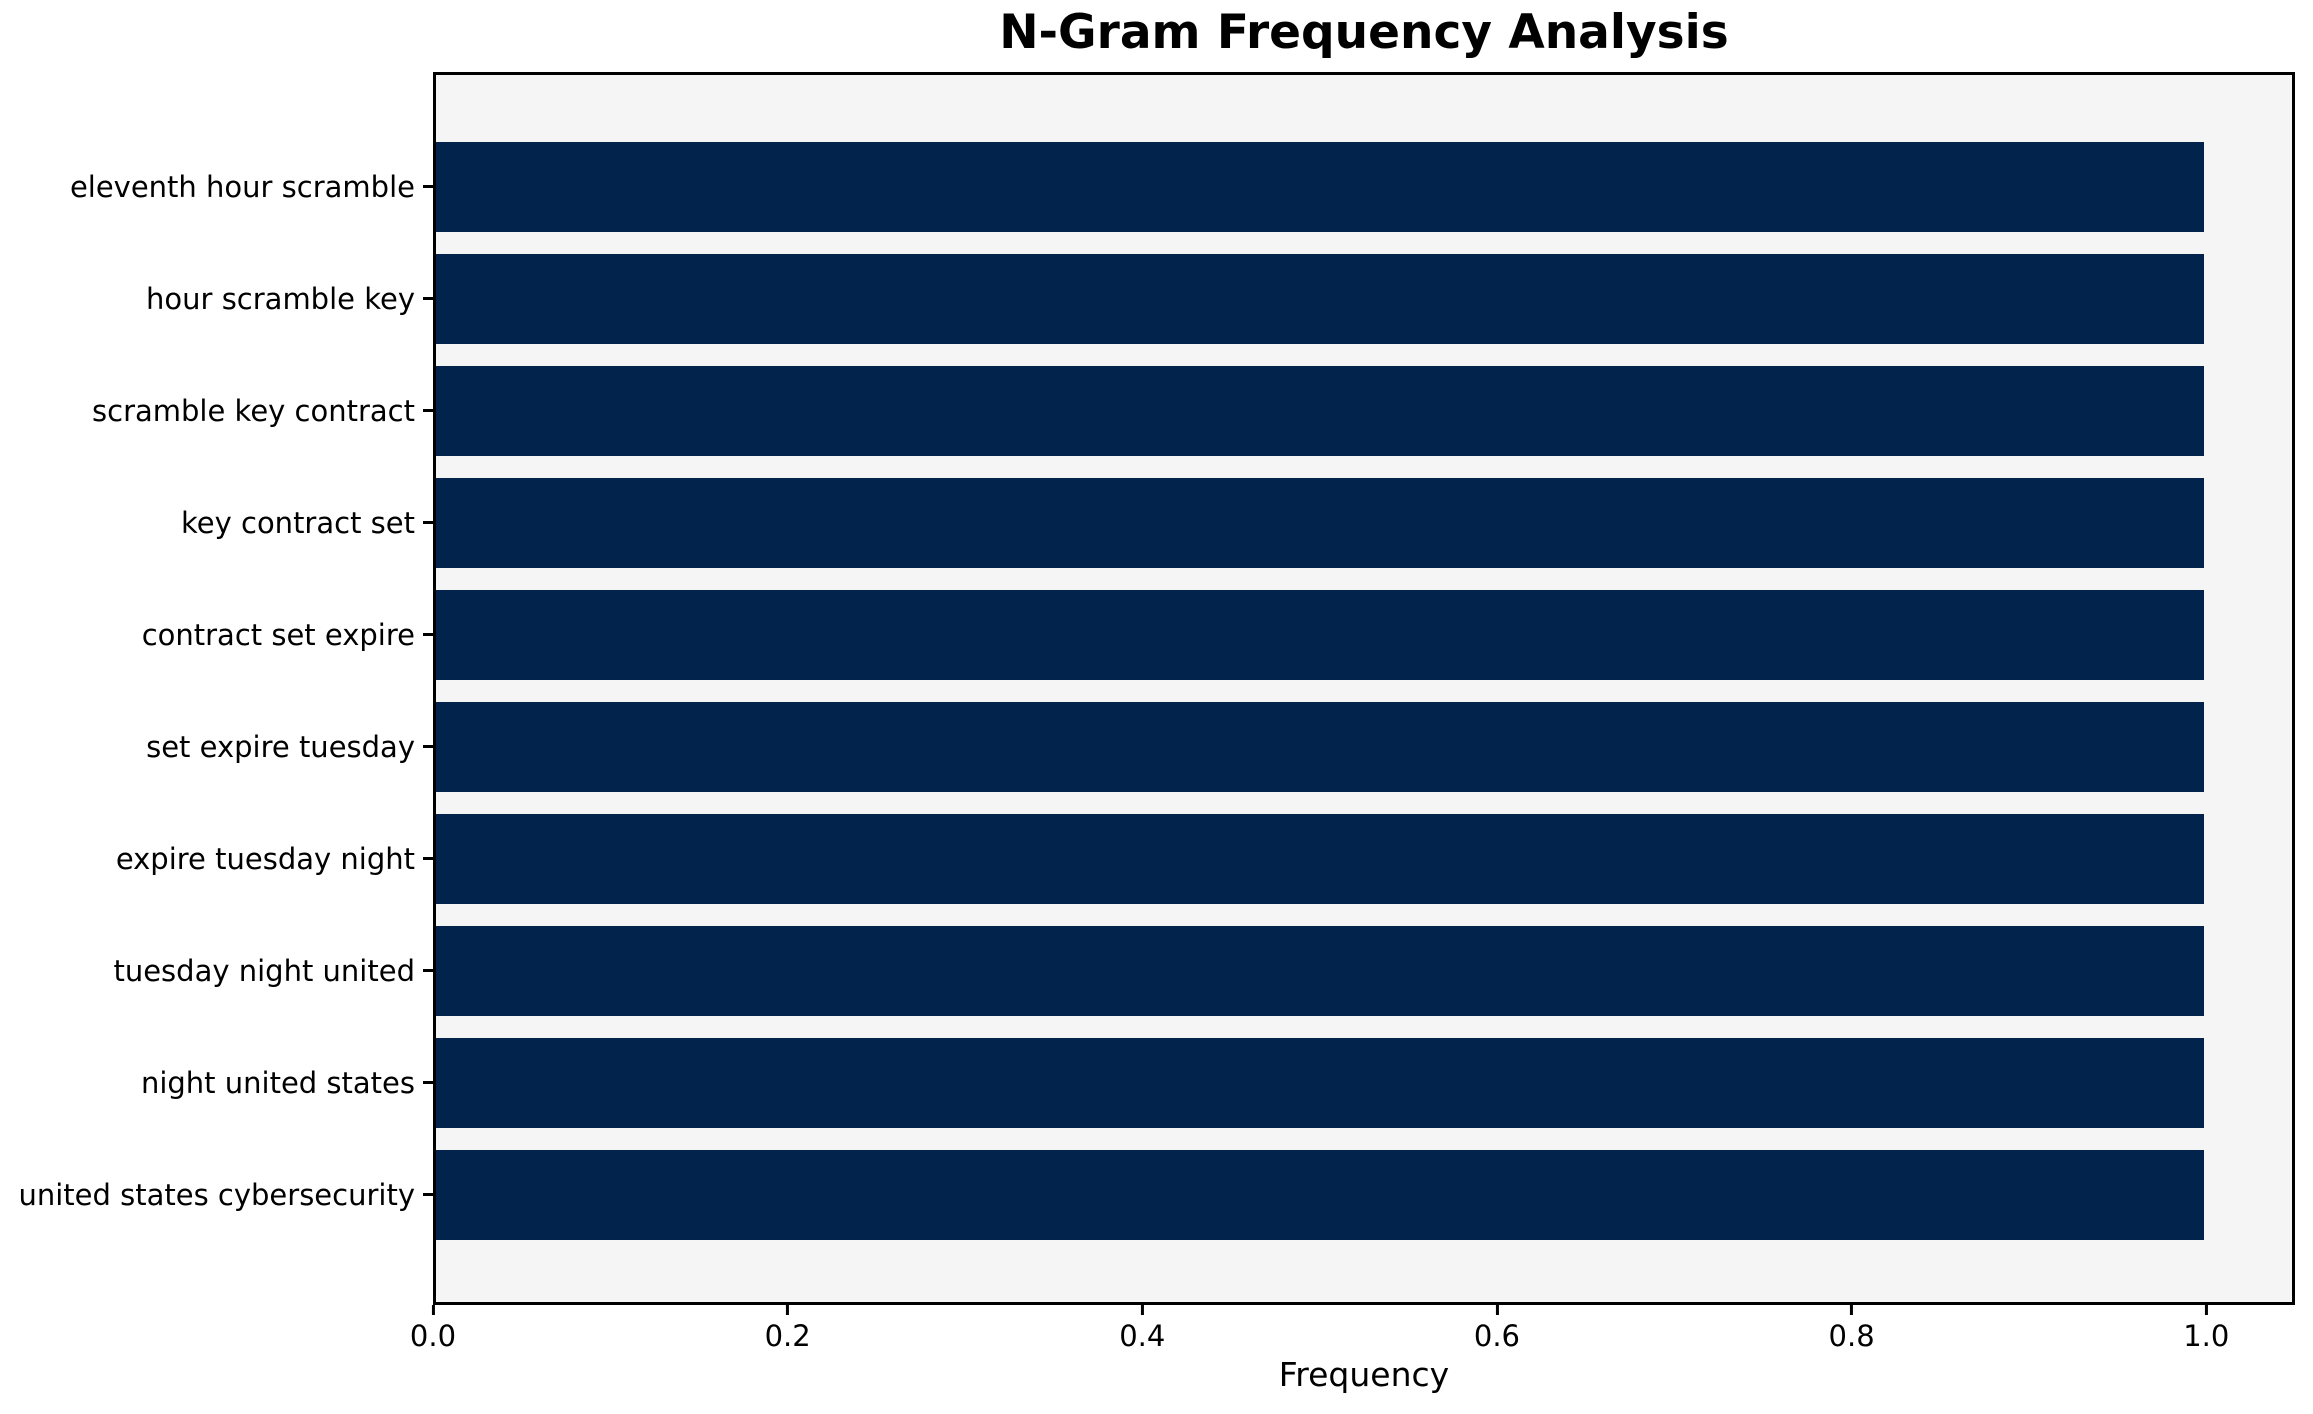  I want to click on x-tick-label: 1.0, so click(2206, 1335).